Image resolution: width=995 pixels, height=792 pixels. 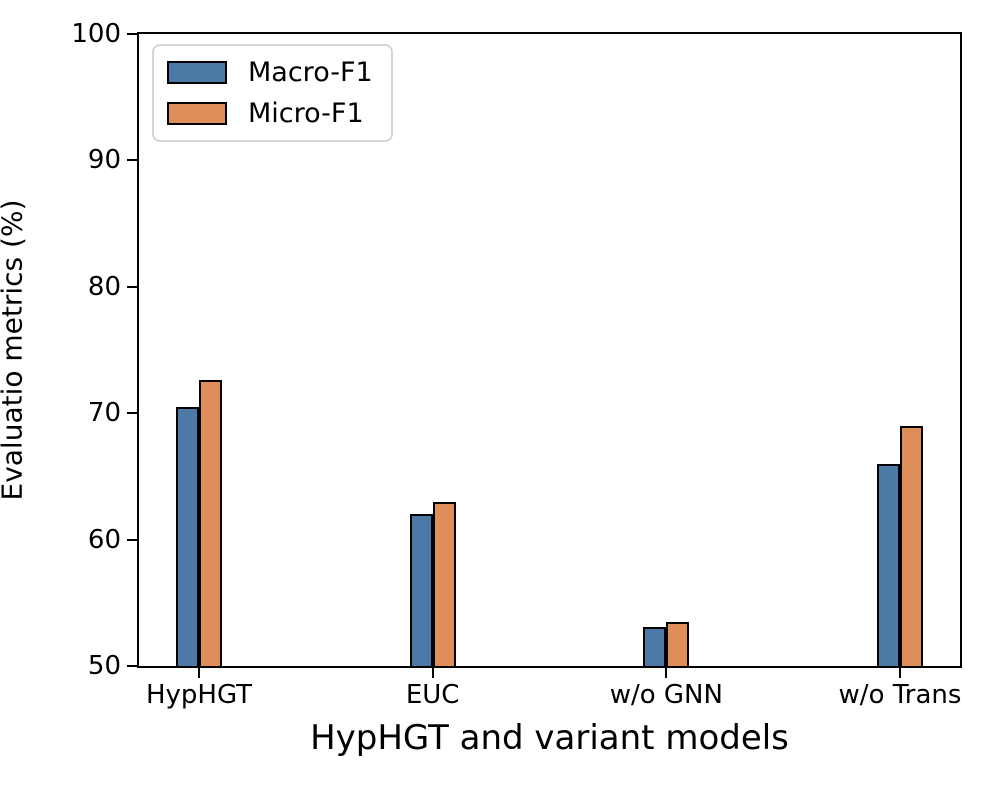 I want to click on legend: Macro-F1 Micro-F1, so click(x=272, y=93).